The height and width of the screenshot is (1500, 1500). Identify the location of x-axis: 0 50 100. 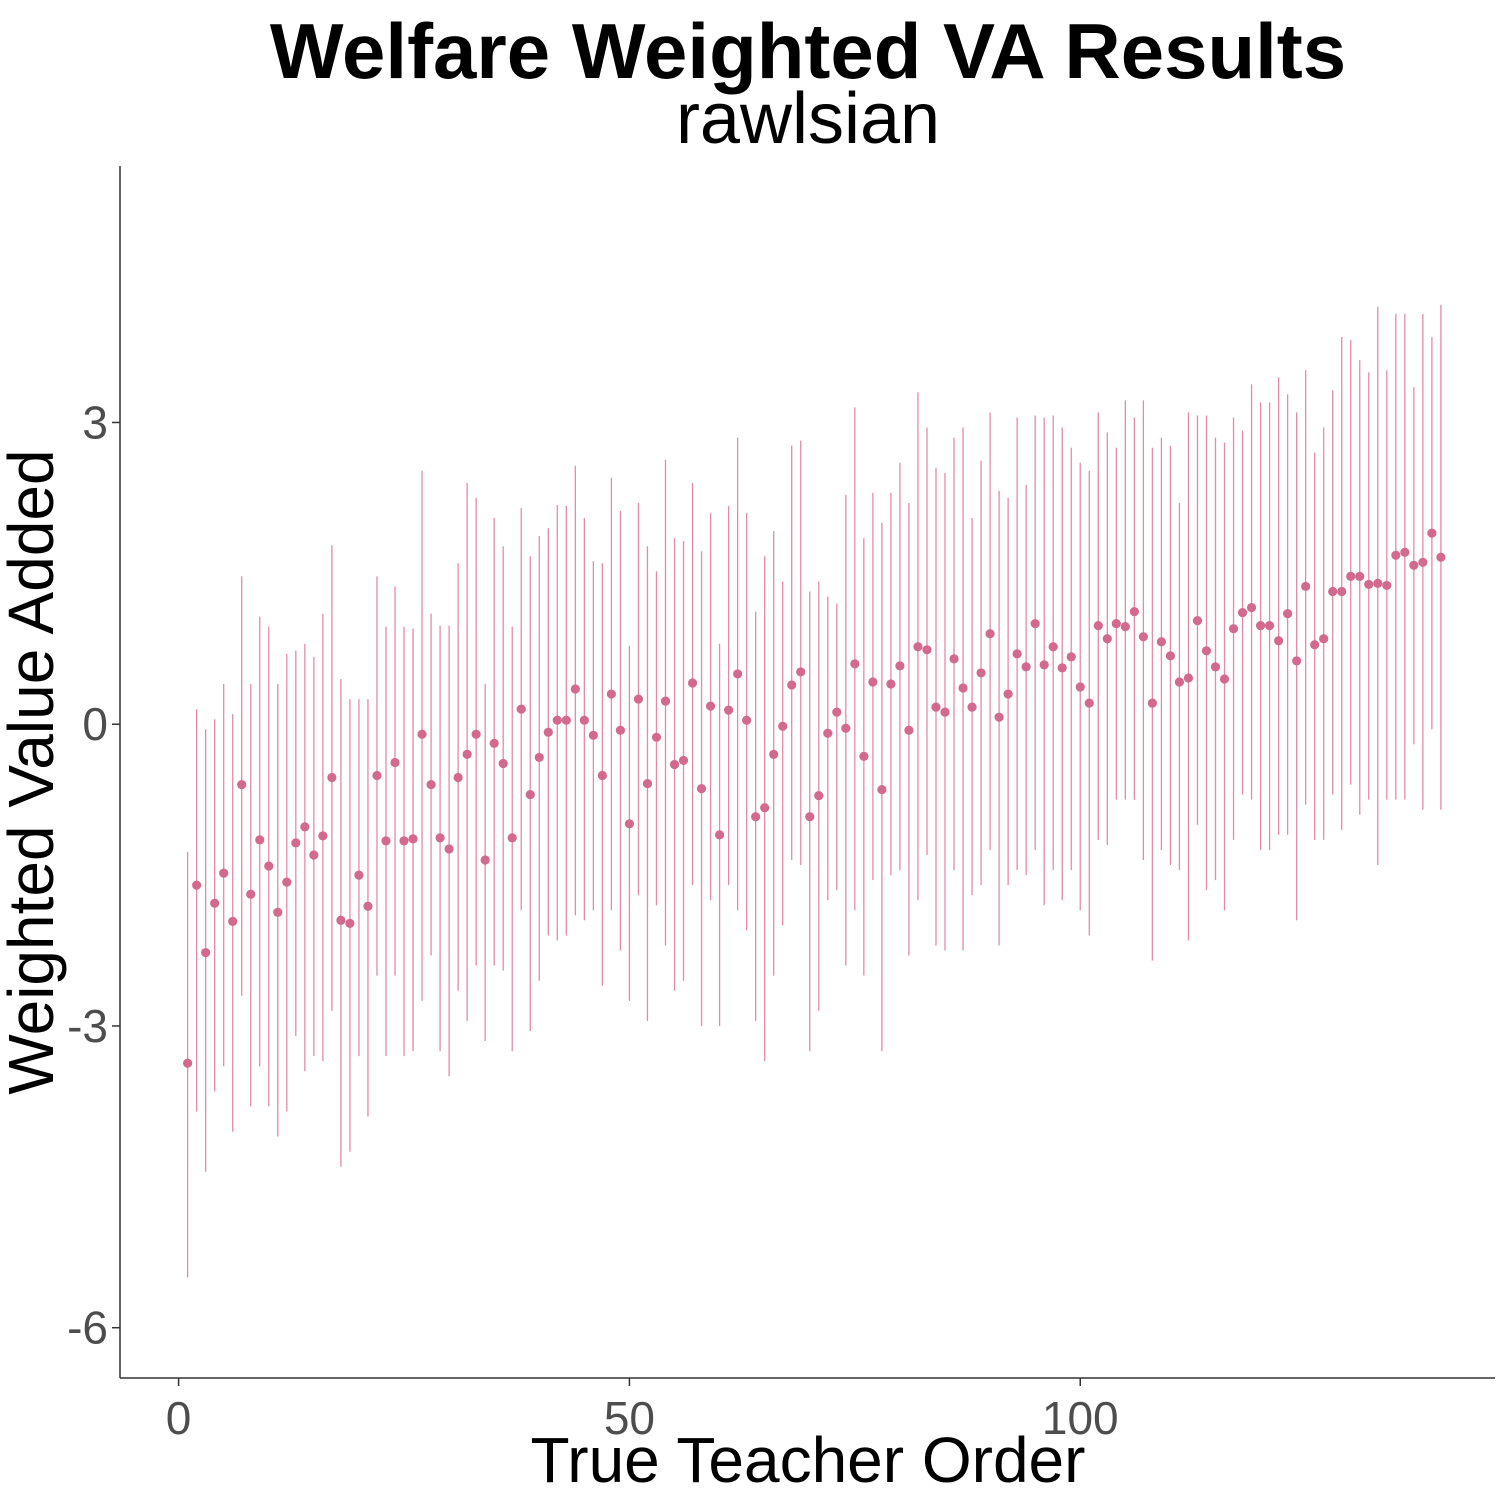
(642, 1411).